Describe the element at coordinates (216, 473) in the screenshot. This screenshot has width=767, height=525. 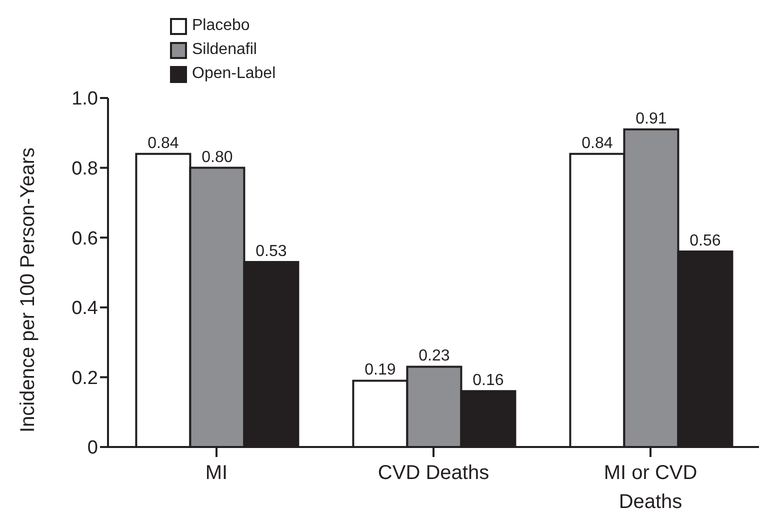
I see `x-tick-label: MI` at that location.